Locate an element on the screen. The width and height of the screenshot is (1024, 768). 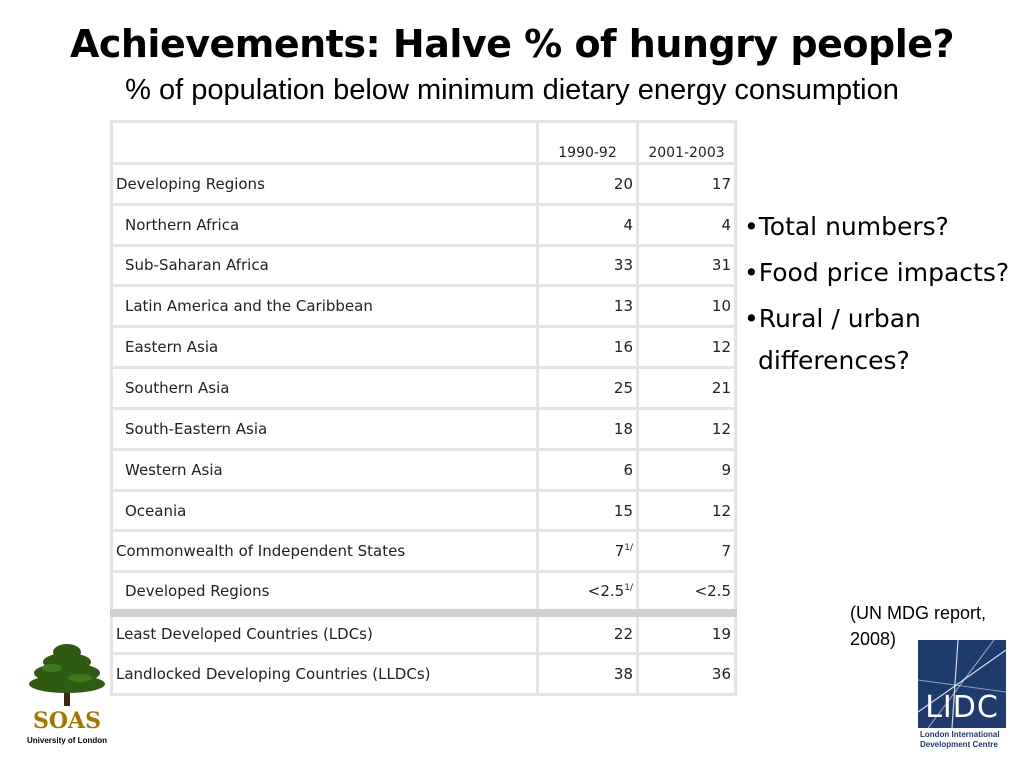
row-value-2001: <2.5 is located at coordinates (686, 593).